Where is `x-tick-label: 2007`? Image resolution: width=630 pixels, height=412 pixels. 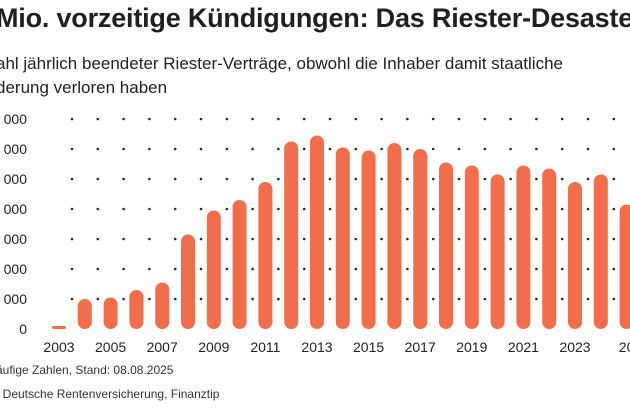
x-tick-label: 2007 is located at coordinates (162, 347).